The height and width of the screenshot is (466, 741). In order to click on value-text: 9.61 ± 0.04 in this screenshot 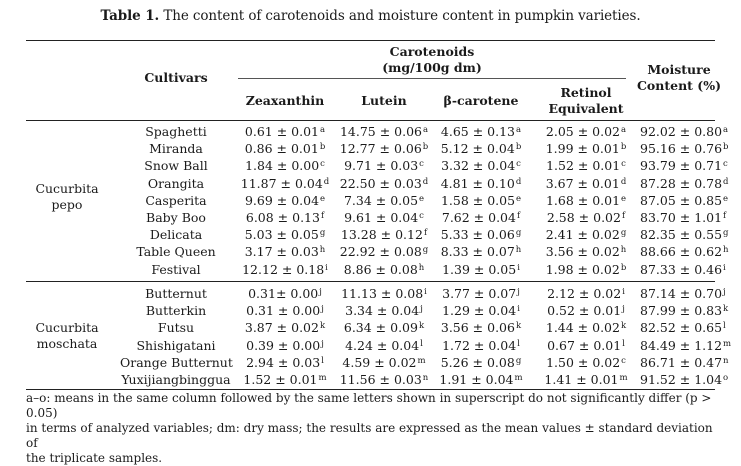, I will do `click(381, 217)`.